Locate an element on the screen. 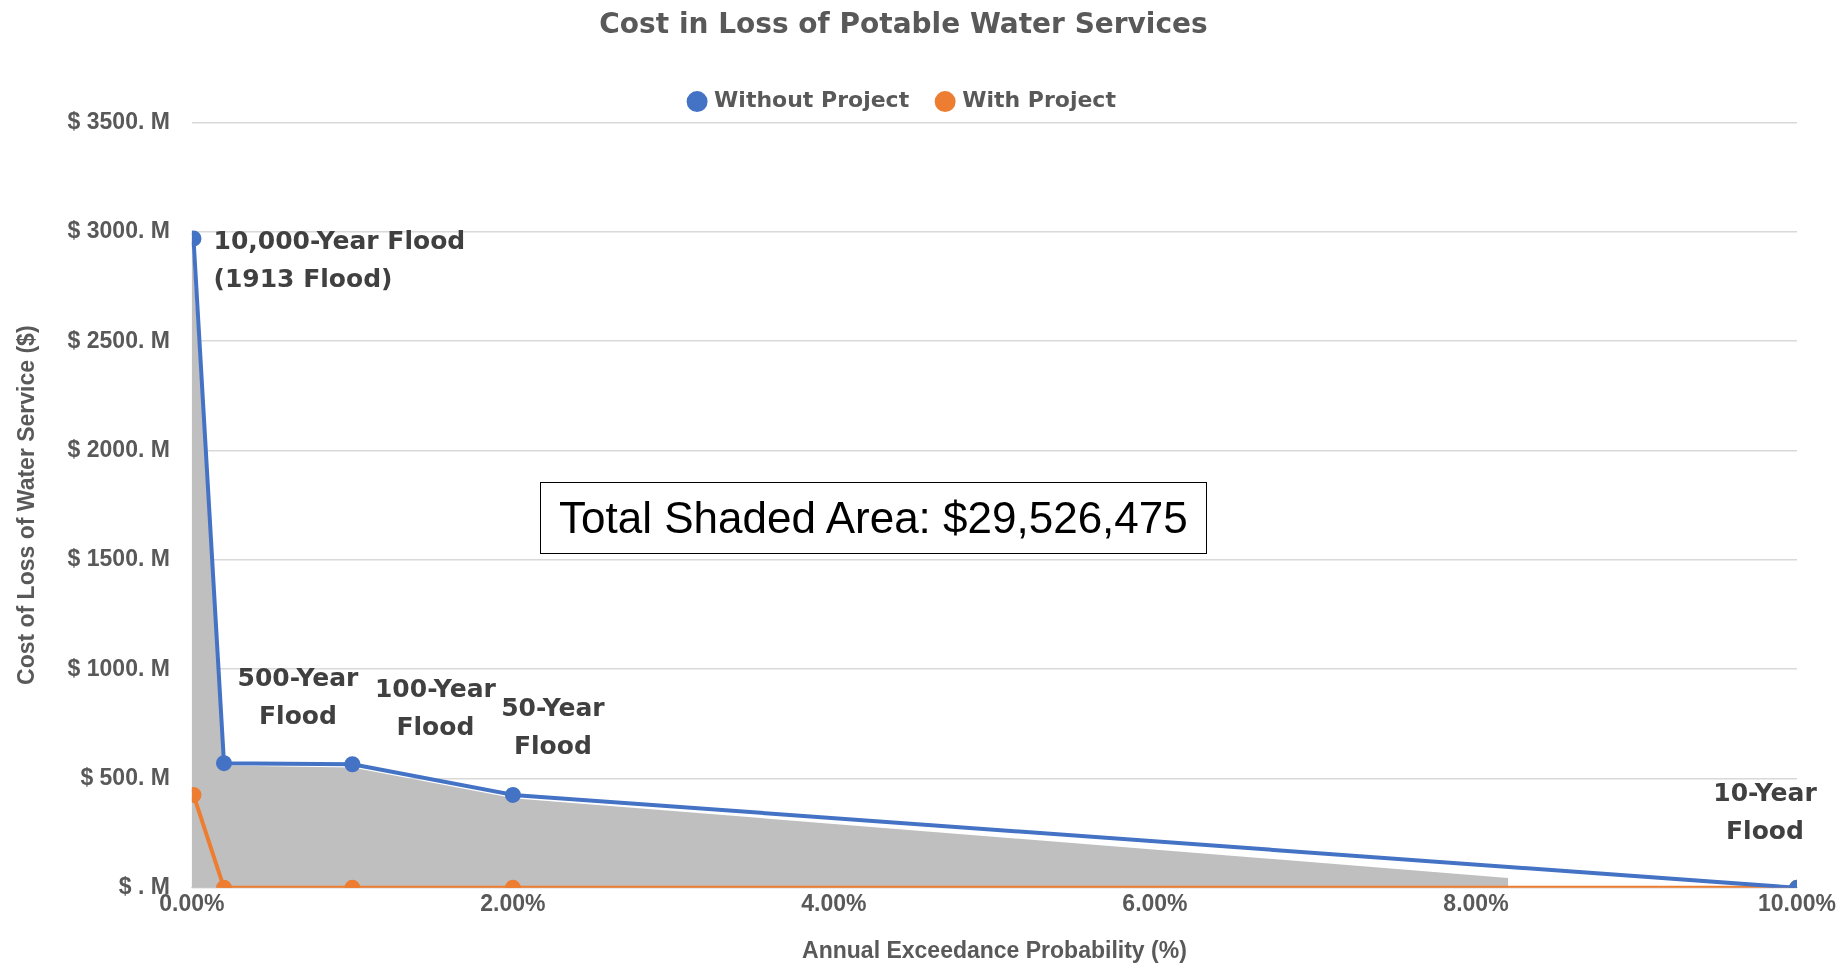 The height and width of the screenshot is (974, 1842). y-tick-label: $ 2500. M is located at coordinates (118, 339).